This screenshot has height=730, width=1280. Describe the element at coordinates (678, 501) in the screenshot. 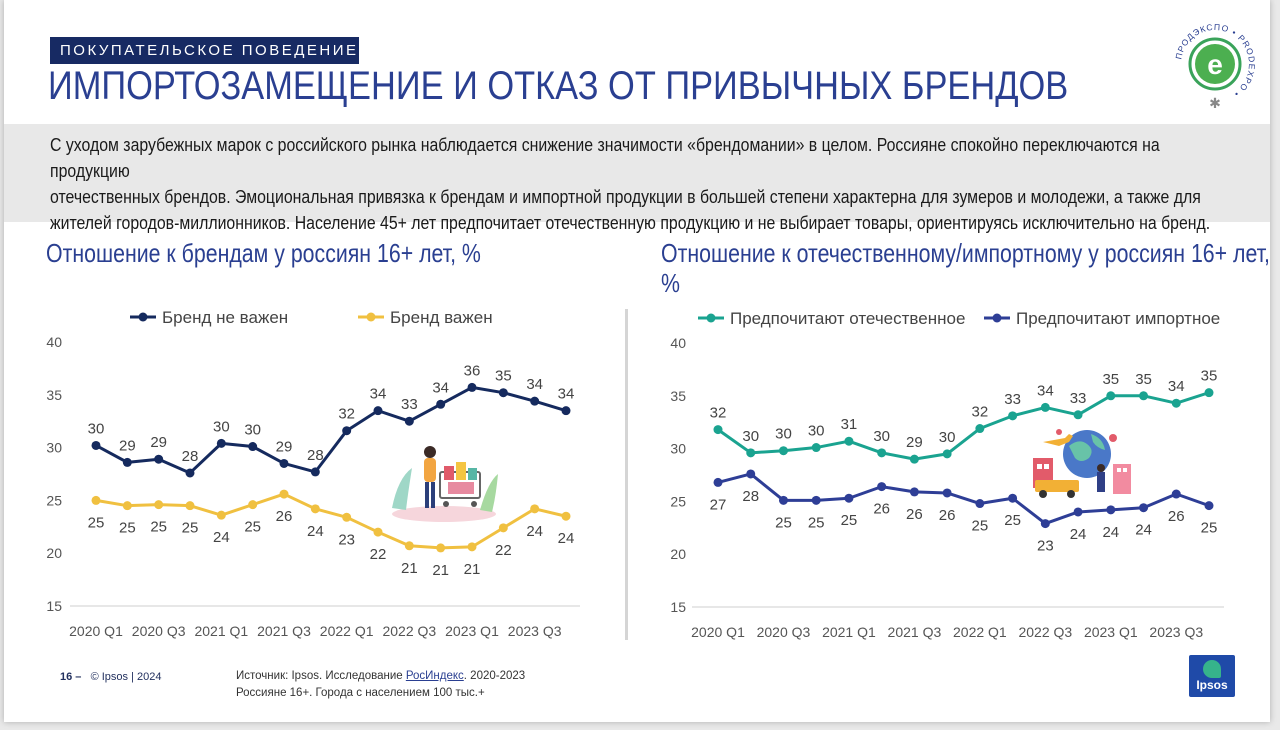

I see `y-tick-label: 25` at that location.